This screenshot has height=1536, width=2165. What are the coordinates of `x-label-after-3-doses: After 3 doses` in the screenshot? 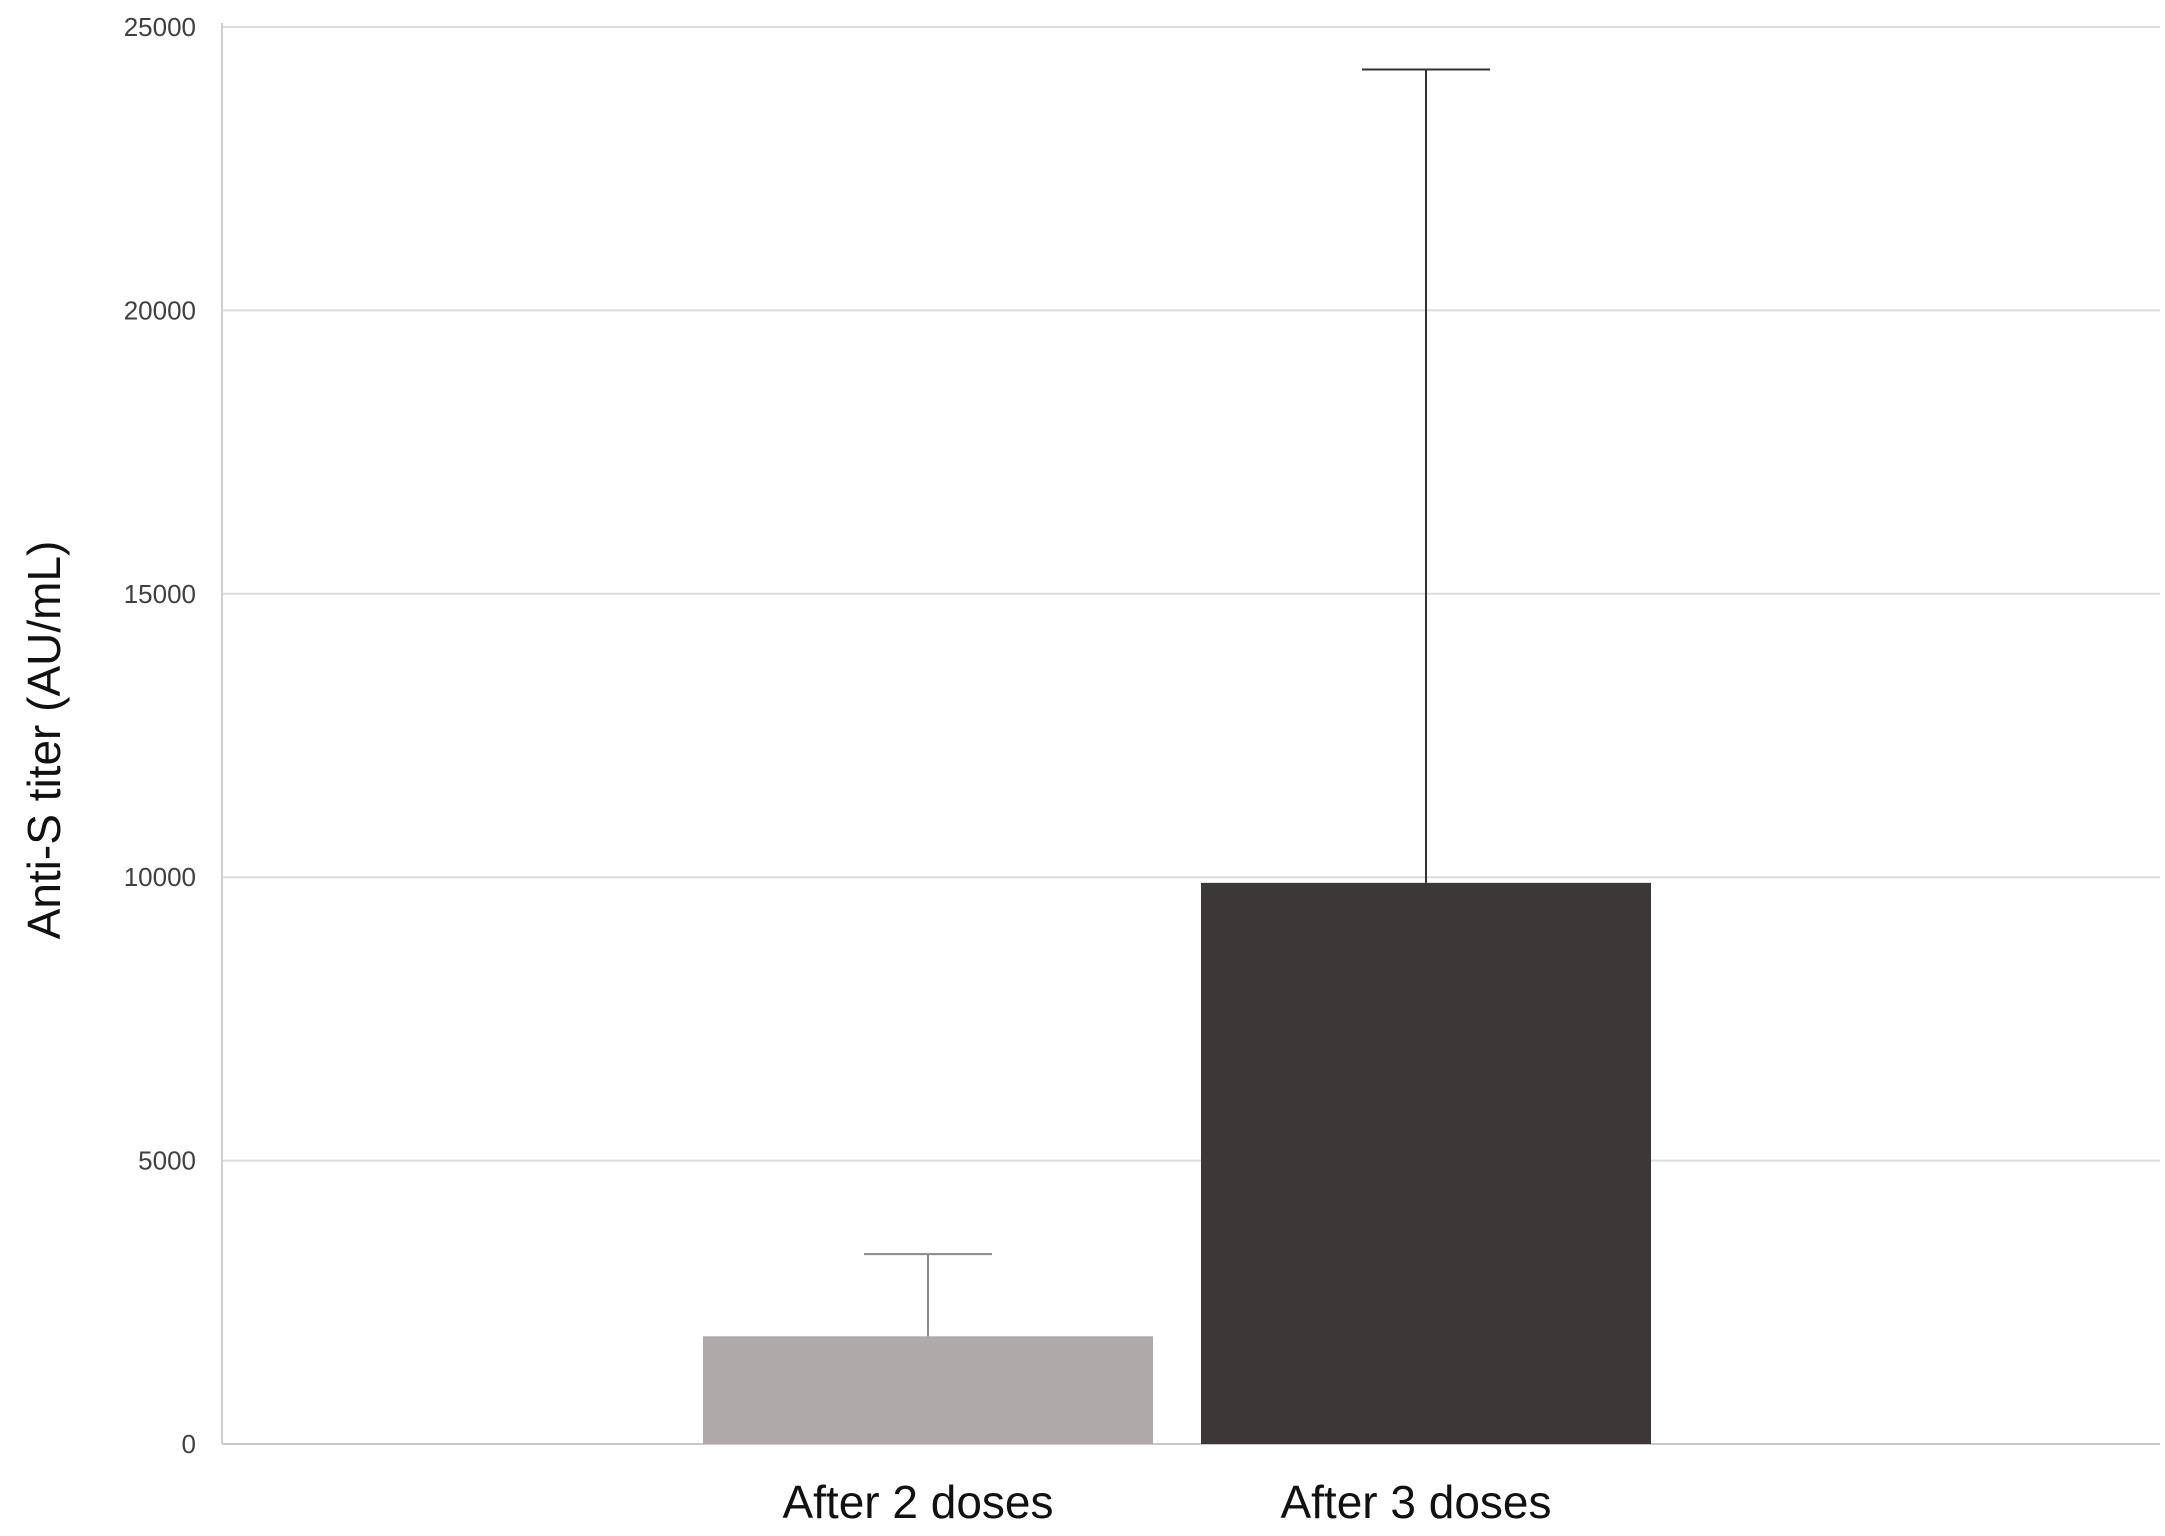 It's located at (1415, 1502).